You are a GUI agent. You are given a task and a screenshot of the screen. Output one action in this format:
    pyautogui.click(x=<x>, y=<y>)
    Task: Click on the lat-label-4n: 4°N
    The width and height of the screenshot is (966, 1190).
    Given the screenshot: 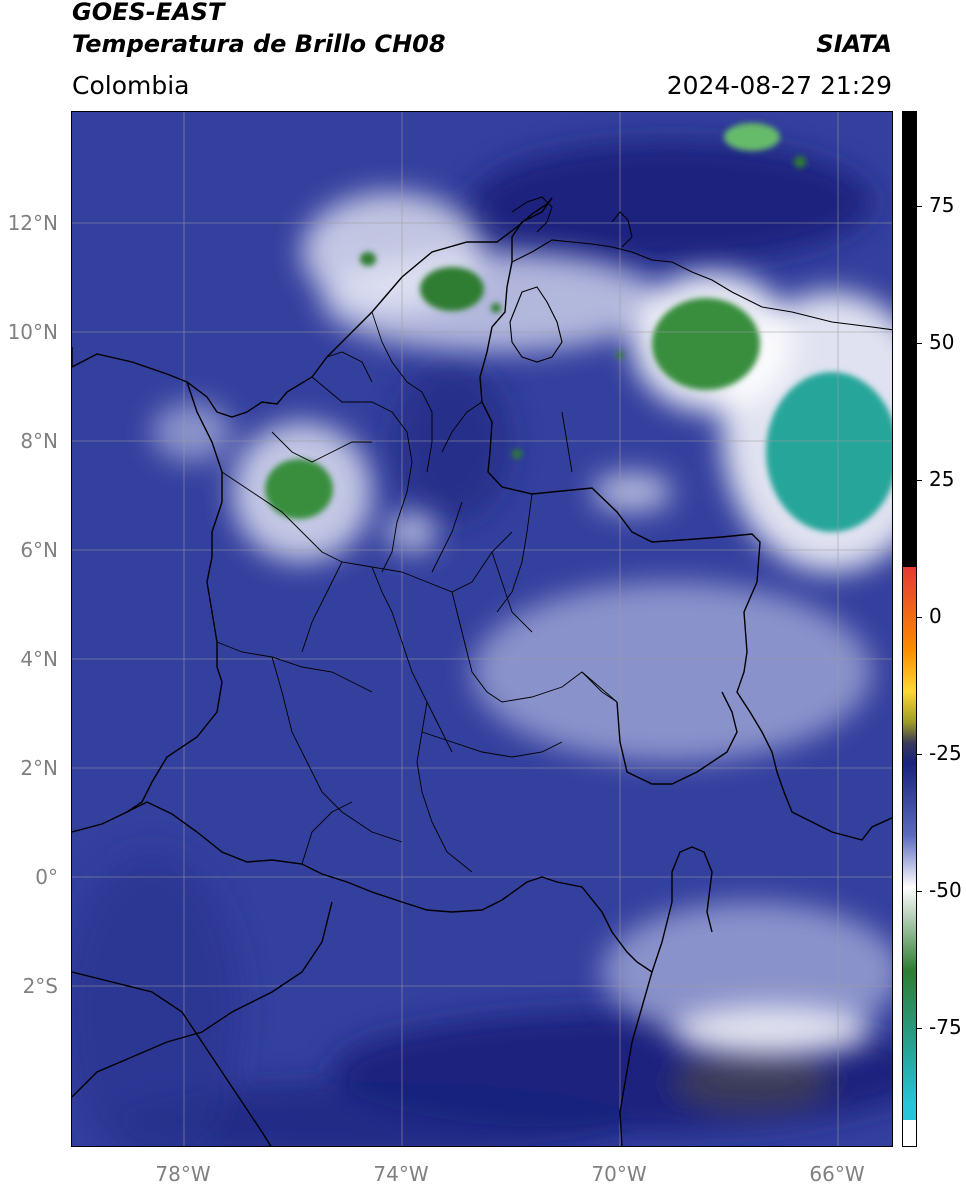 What is the action you would take?
    pyautogui.click(x=39, y=659)
    